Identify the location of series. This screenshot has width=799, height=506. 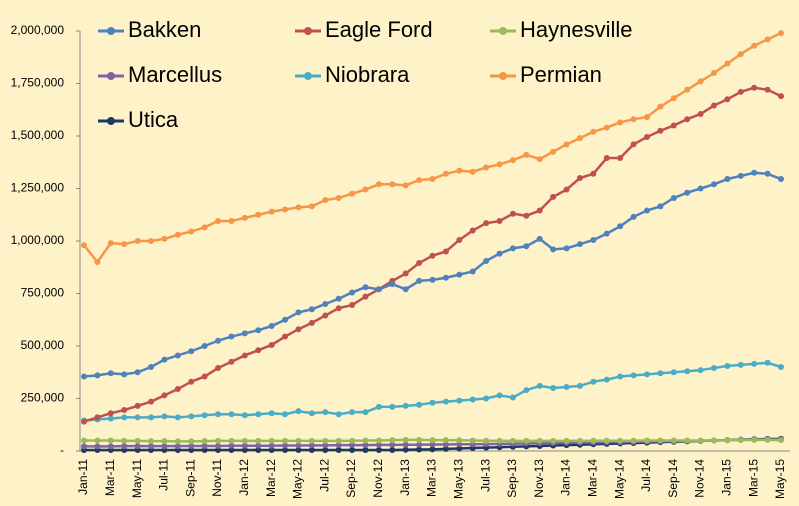
(432, 391).